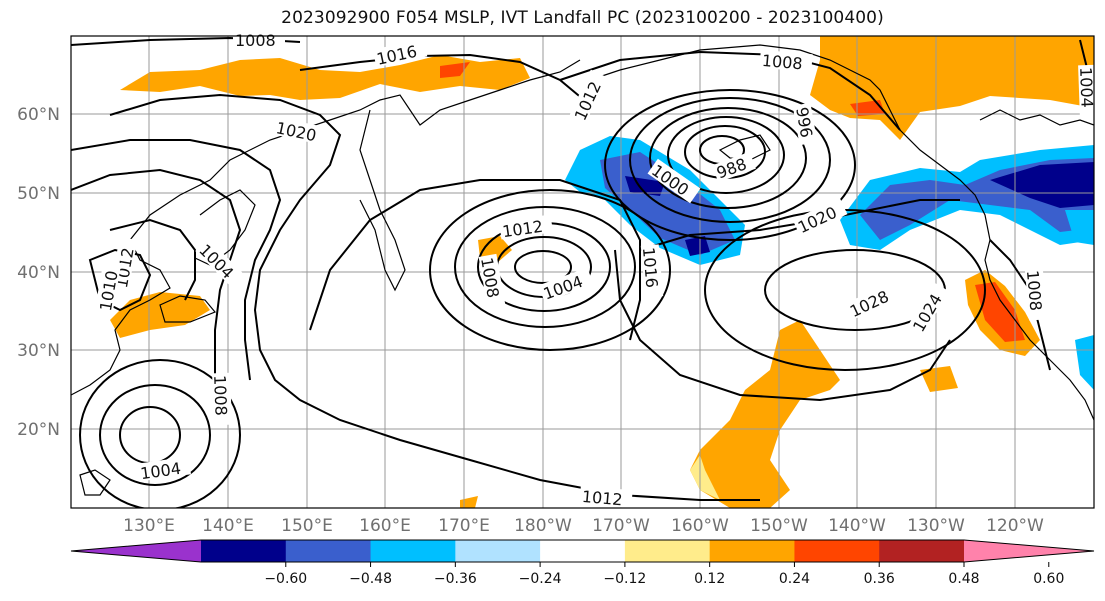  What do you see at coordinates (879, 579) in the screenshot?
I see `colorbar-tick-label: 0.36` at bounding box center [879, 579].